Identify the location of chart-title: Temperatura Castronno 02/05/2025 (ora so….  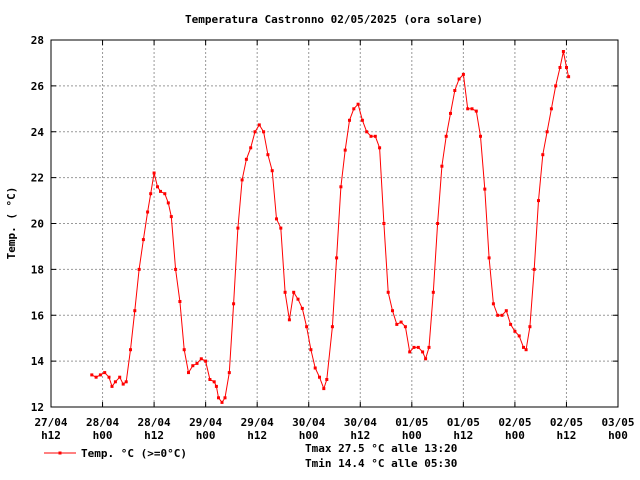
(334, 19).